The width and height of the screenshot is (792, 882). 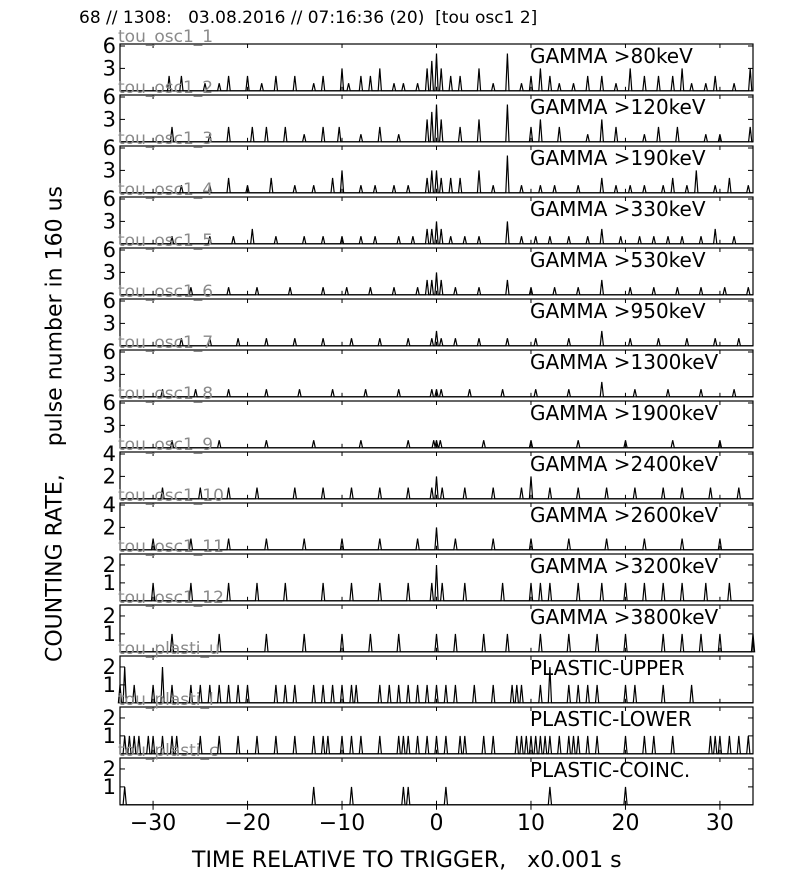 What do you see at coordinates (153, 823) in the screenshot?
I see `x-tick-label: −30` at bounding box center [153, 823].